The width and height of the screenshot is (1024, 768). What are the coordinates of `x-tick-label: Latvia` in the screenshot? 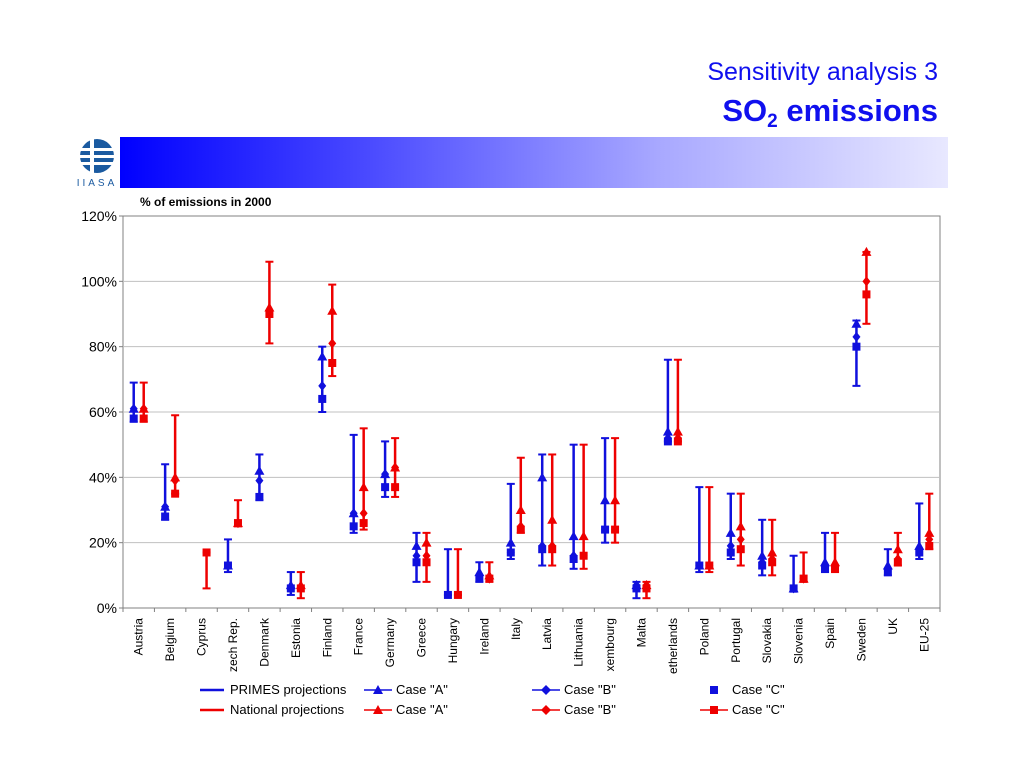 It's located at (547, 634).